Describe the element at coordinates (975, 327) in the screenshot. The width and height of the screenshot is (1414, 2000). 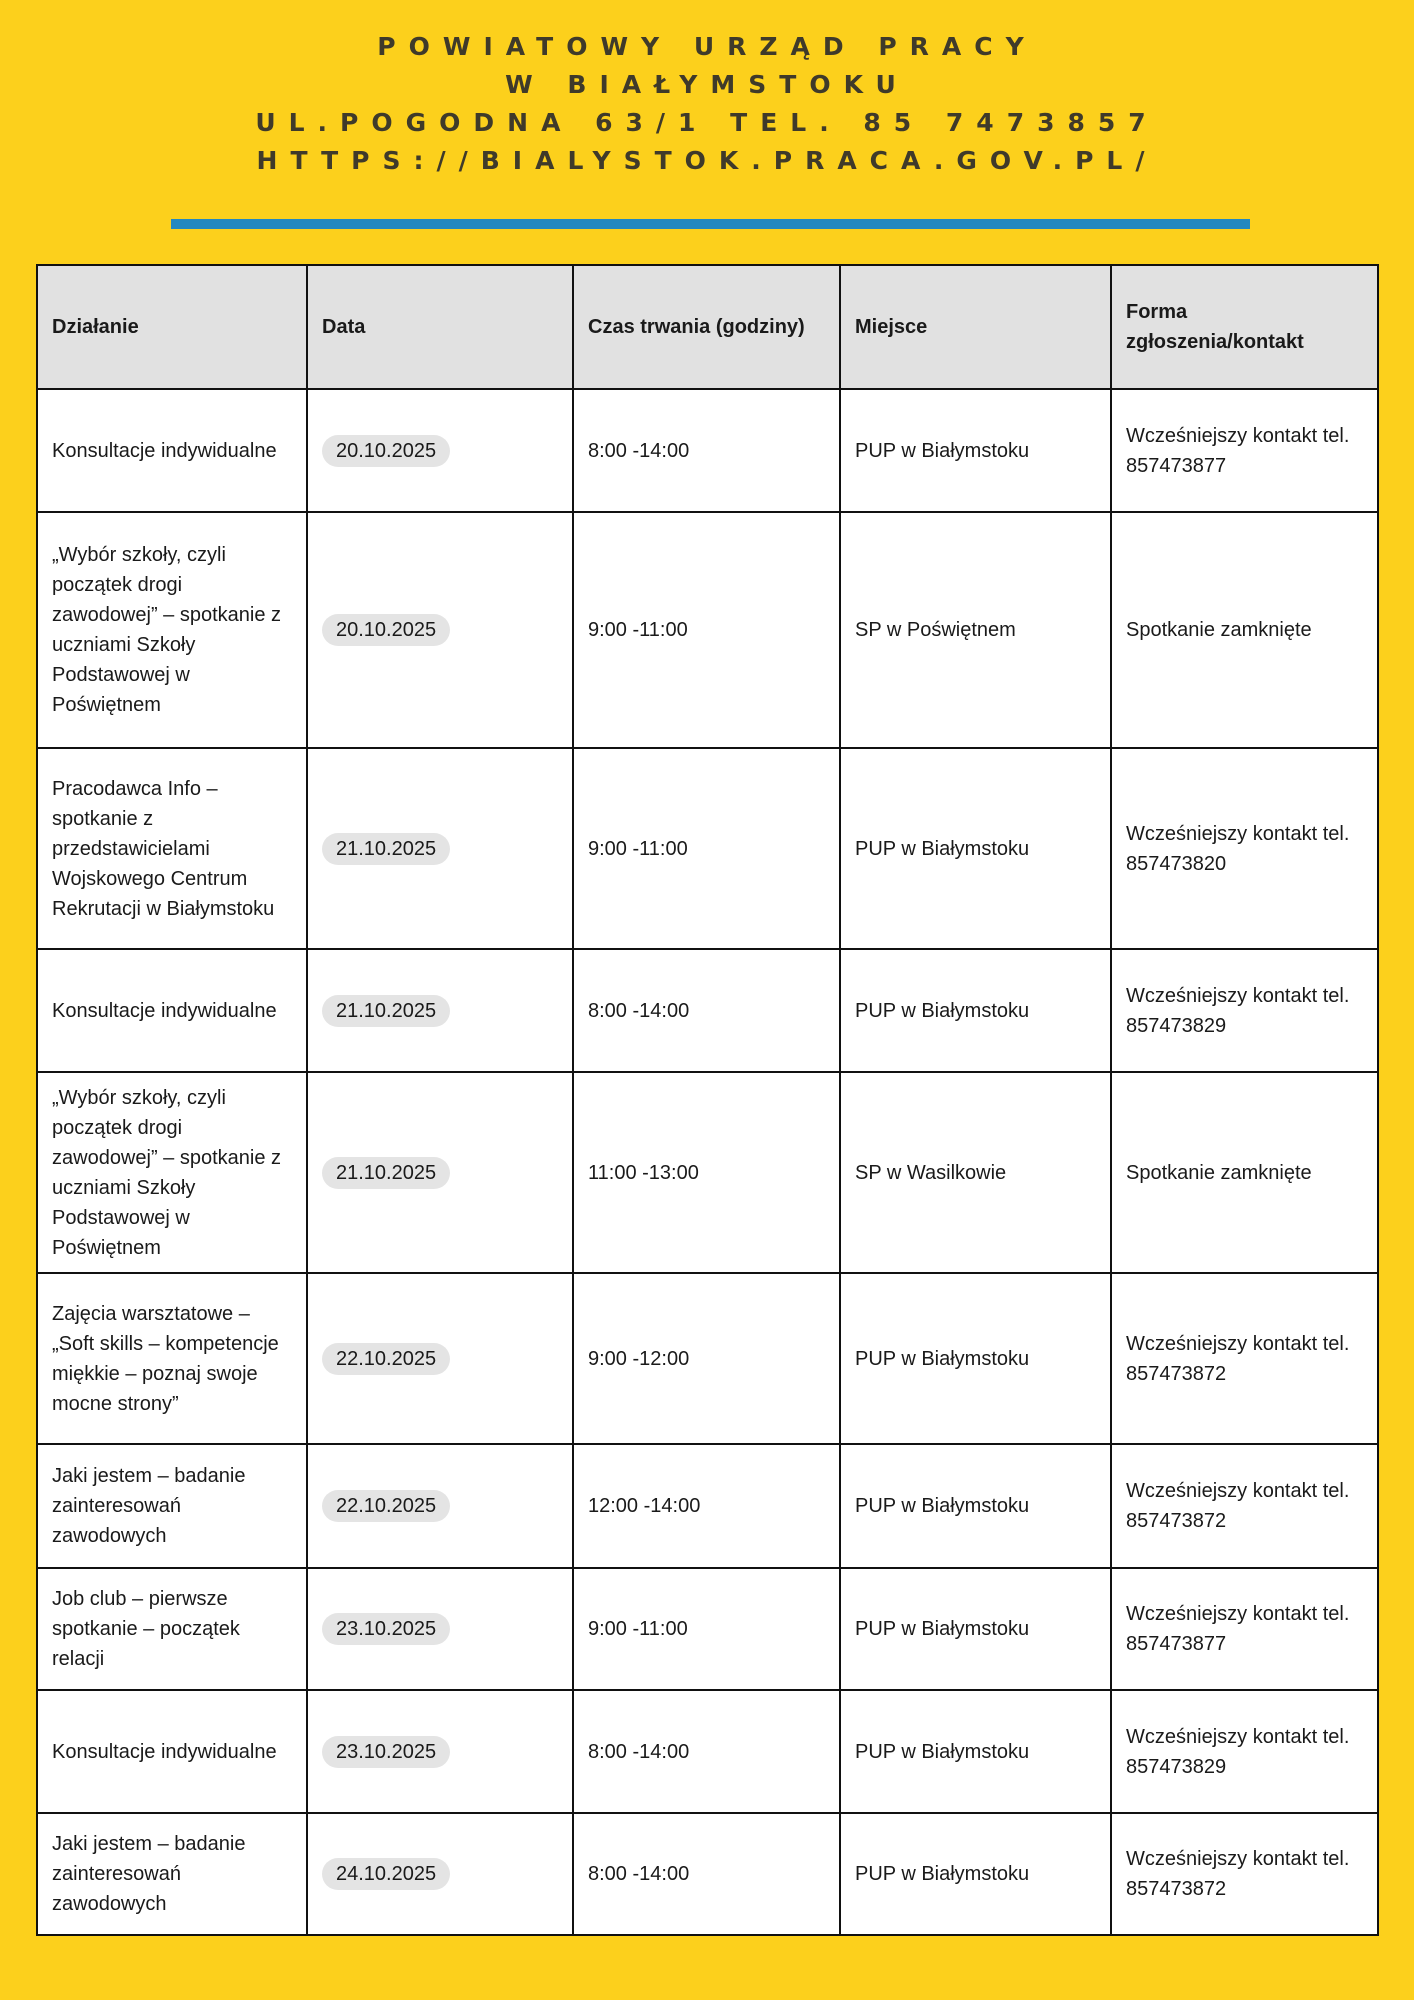
I see `column-header-place: Miejsce` at that location.